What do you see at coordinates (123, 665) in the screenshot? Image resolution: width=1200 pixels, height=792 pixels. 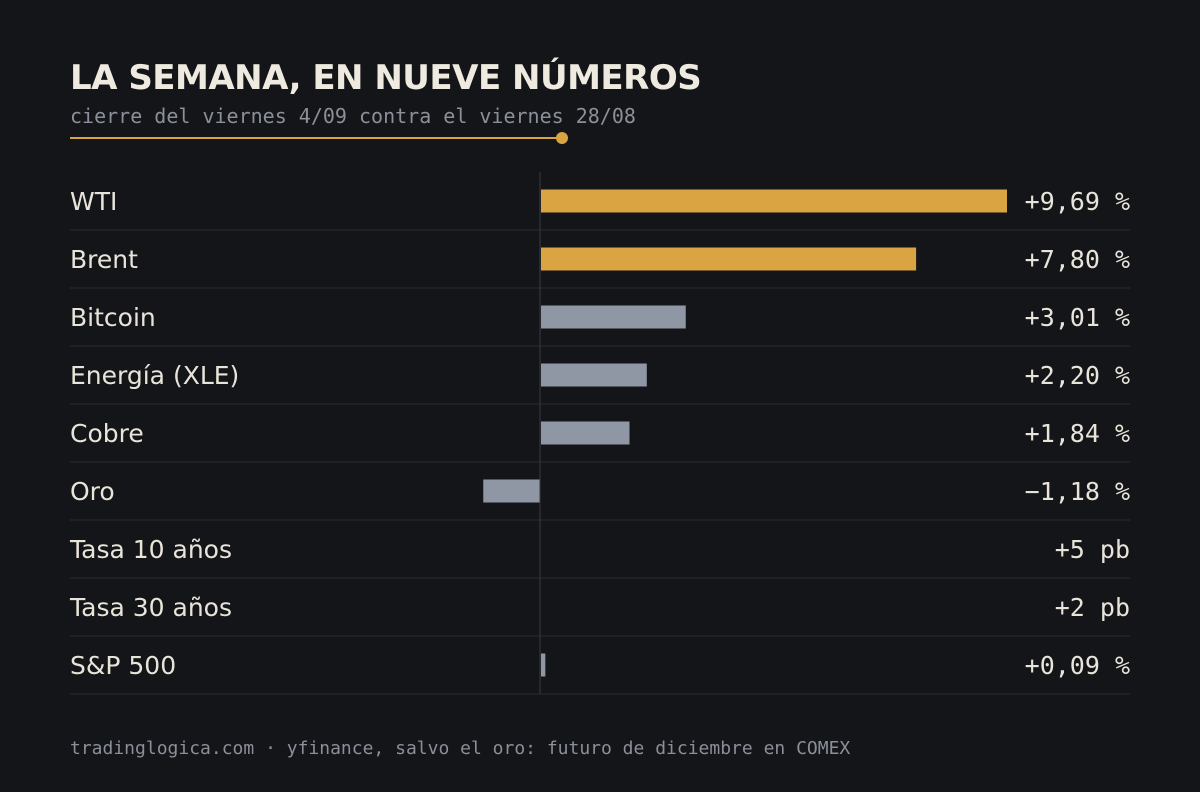 I see `category-label: S&P 500` at bounding box center [123, 665].